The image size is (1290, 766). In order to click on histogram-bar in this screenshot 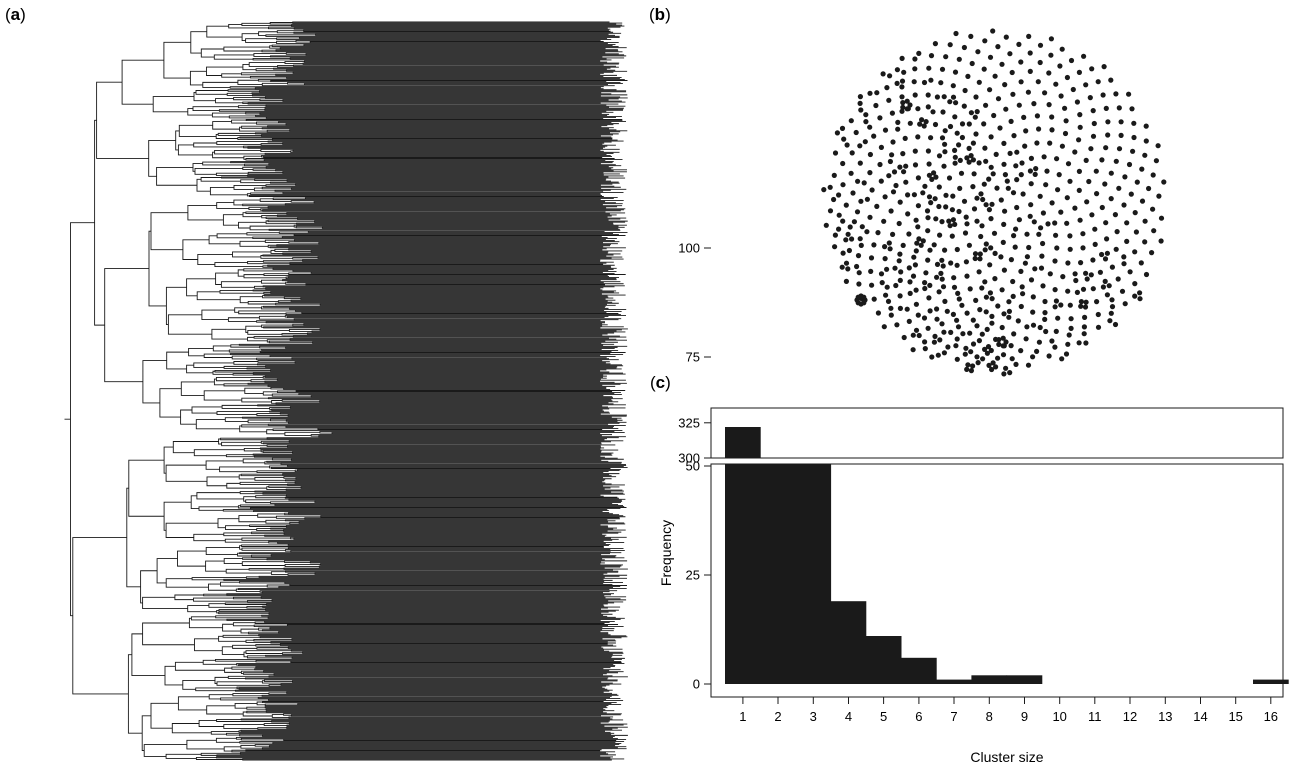, I will do `click(989, 679)`.